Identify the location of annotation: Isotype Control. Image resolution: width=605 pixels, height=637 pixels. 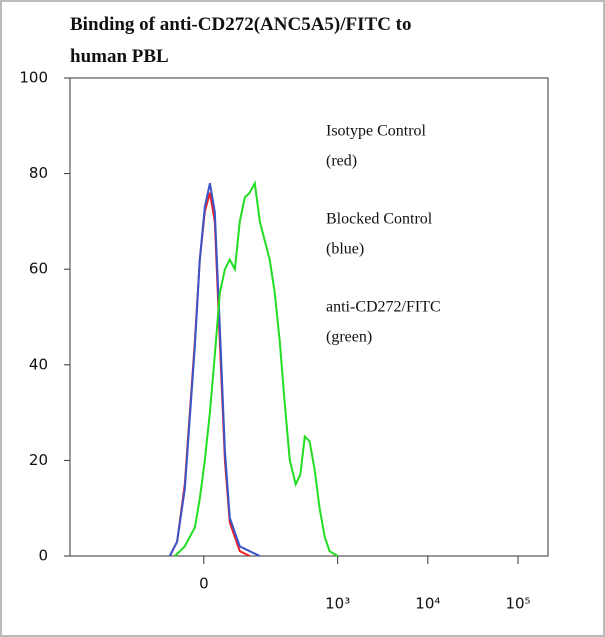
(376, 131).